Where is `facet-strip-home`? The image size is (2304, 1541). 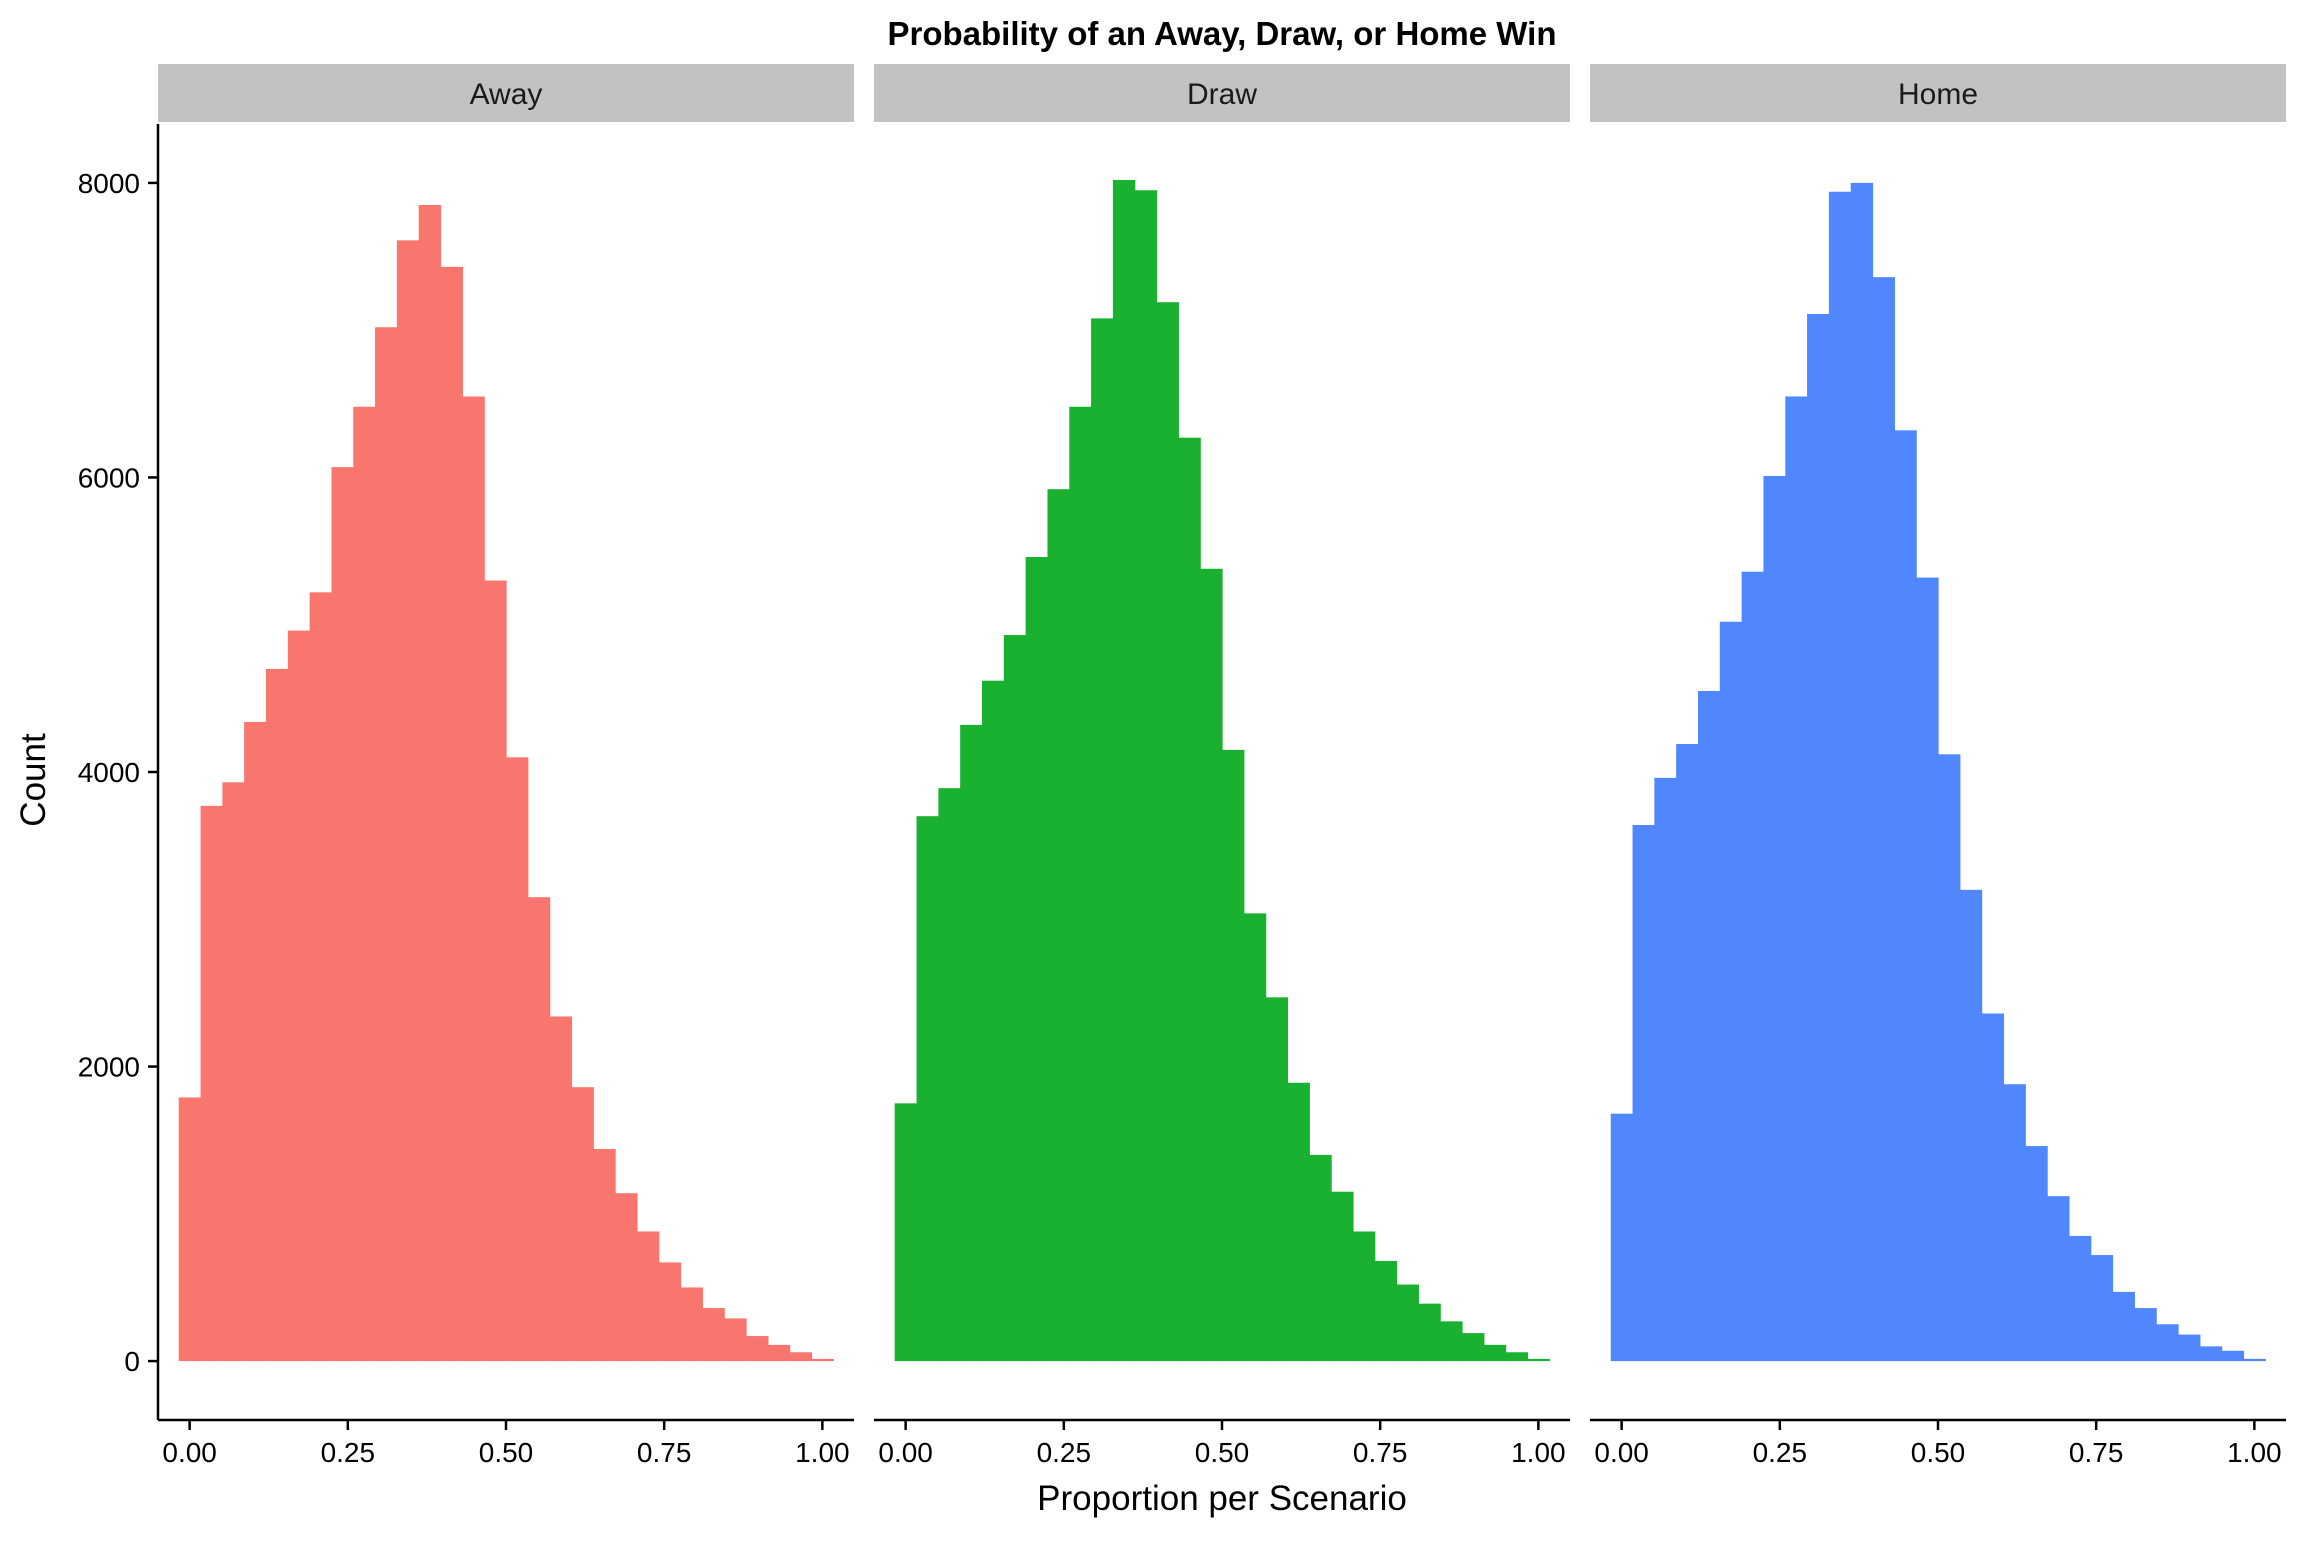 facet-strip-home is located at coordinates (1938, 93).